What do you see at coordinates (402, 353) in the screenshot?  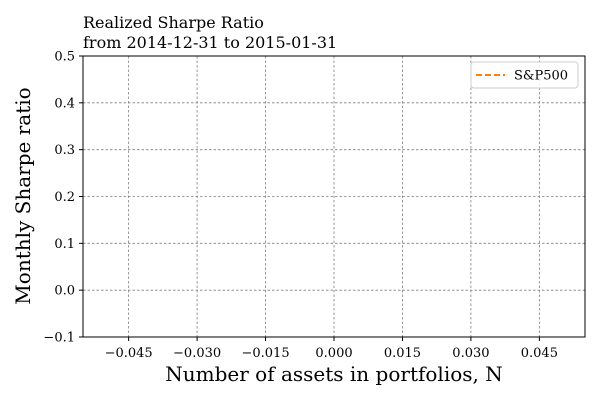 I see `x-tick-label: 0.015` at bounding box center [402, 353].